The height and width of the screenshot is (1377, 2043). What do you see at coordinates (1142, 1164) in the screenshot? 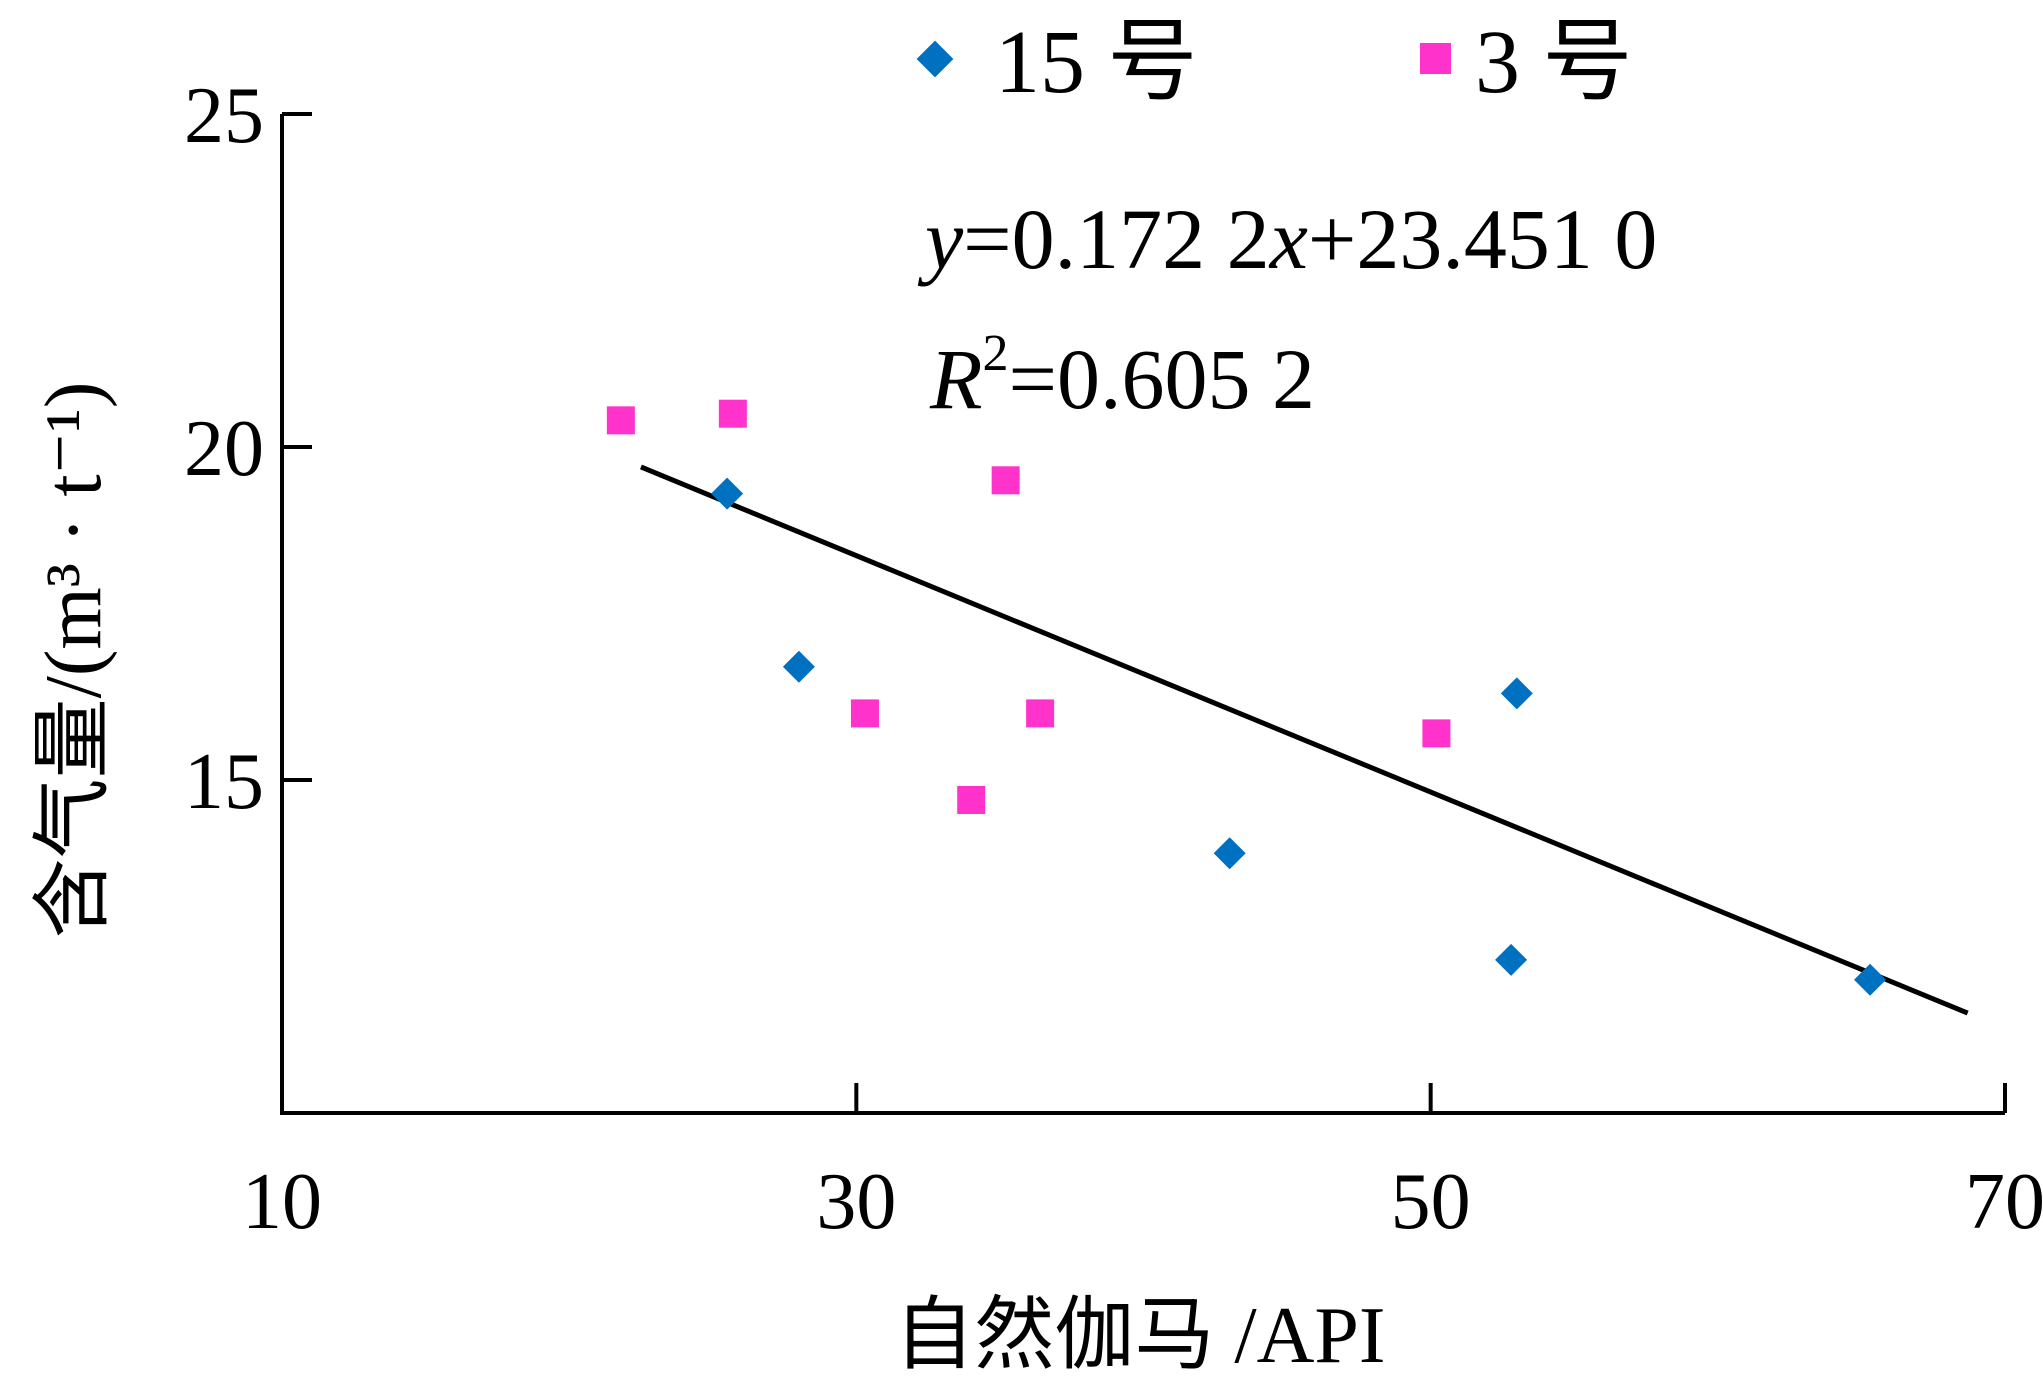
I see `x-ticks: 10 30 50 70` at bounding box center [1142, 1164].